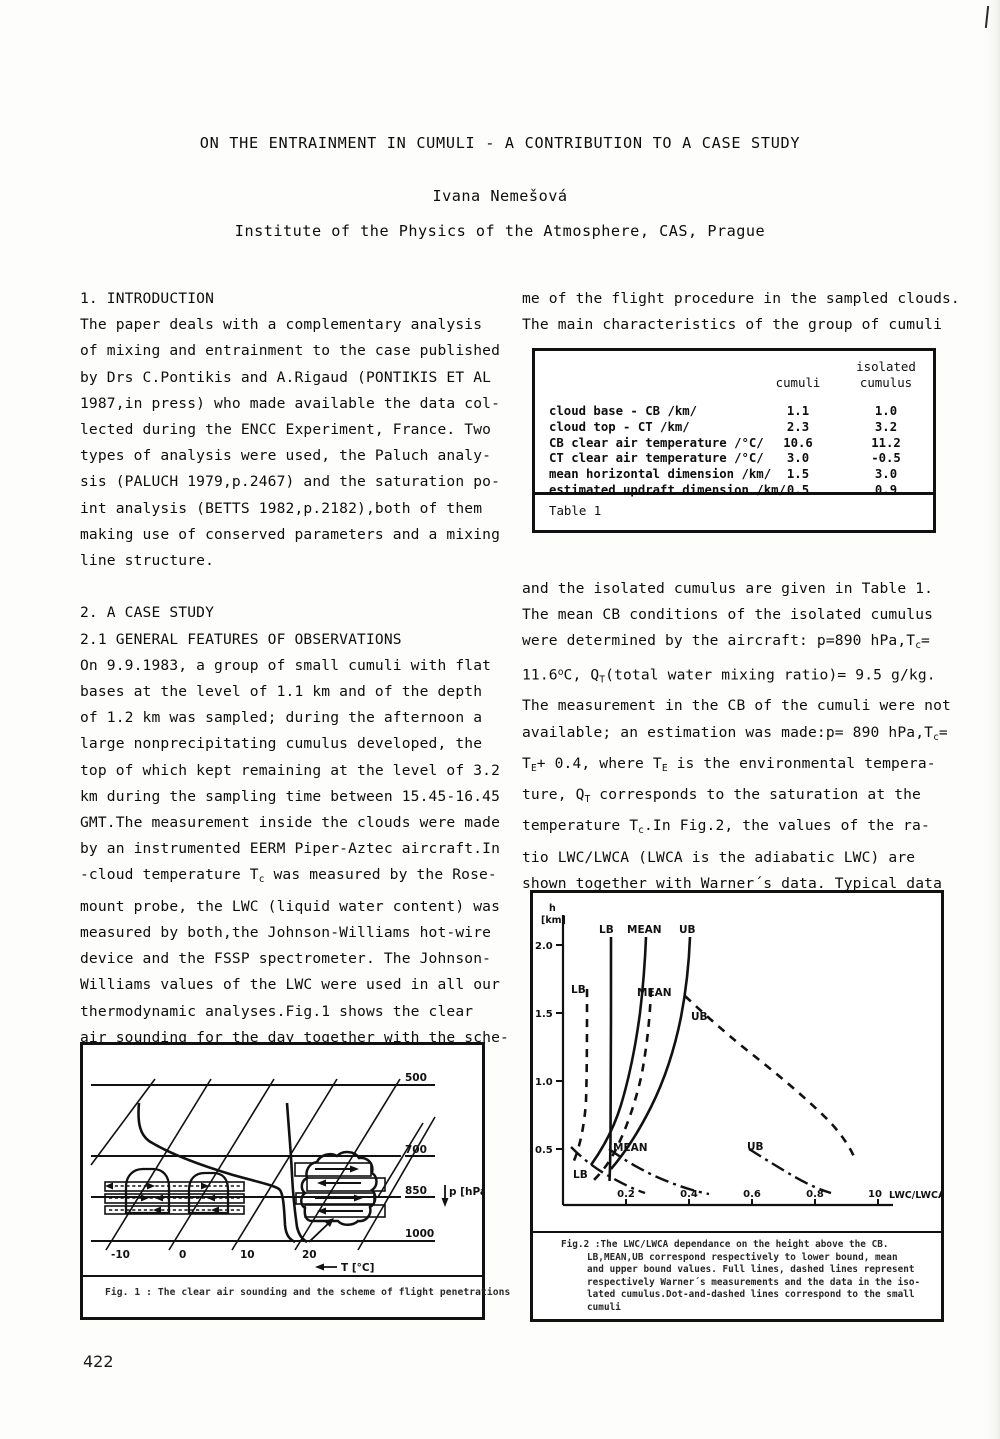  Describe the element at coordinates (798, 489) in the screenshot. I see `row-value-cumuli: 0.5` at that location.